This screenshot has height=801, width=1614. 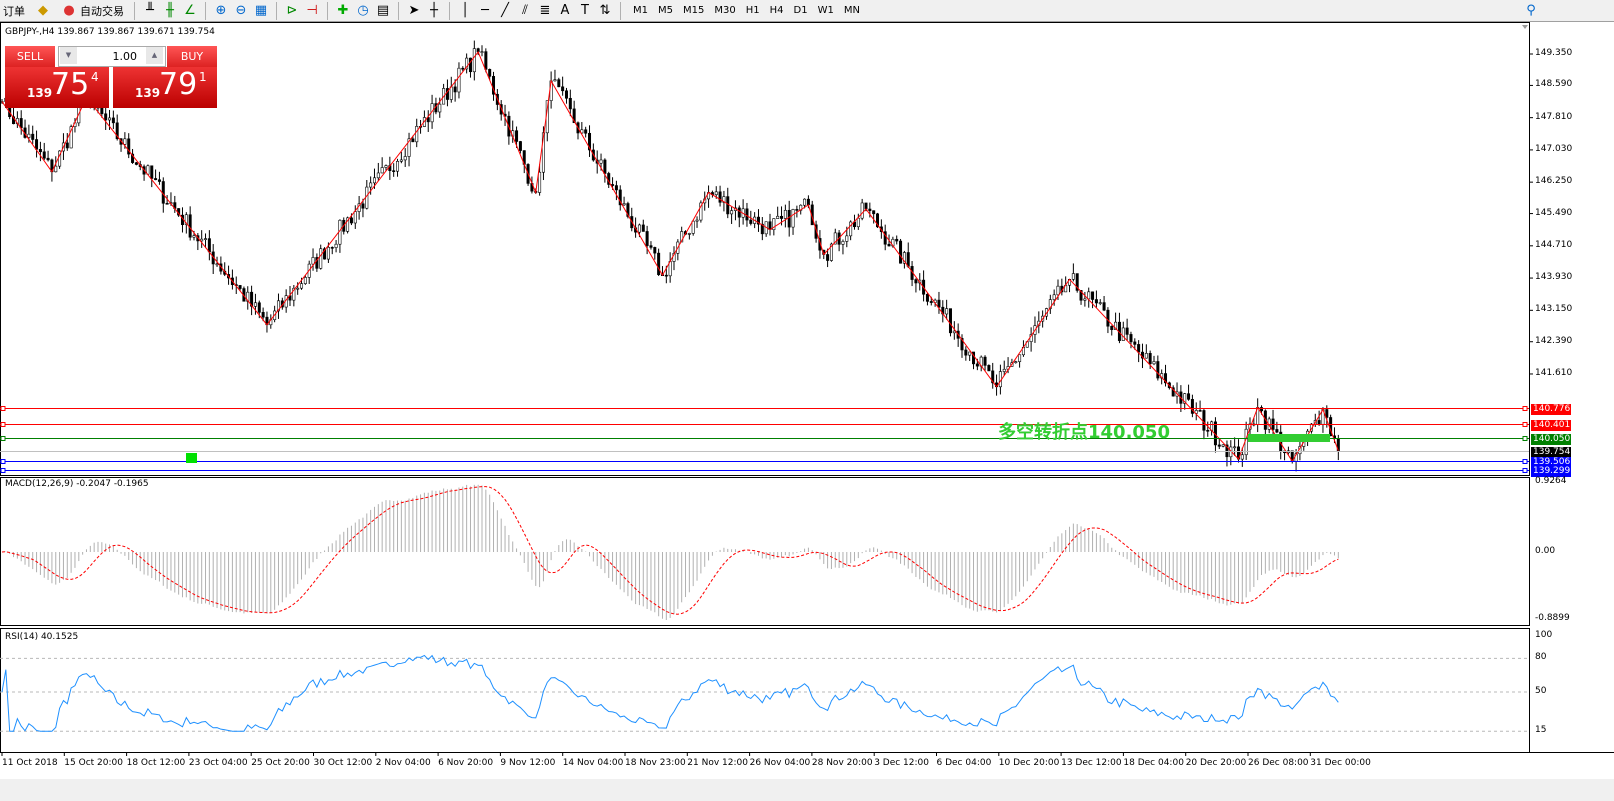 What do you see at coordinates (585, 10) in the screenshot?
I see `text-label-icon: T` at bounding box center [585, 10].